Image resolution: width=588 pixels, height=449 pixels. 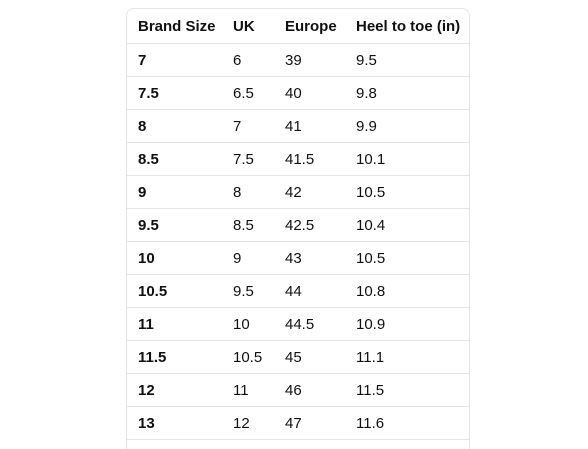 I want to click on table-row: 9 8 42 10.5, so click(x=298, y=192).